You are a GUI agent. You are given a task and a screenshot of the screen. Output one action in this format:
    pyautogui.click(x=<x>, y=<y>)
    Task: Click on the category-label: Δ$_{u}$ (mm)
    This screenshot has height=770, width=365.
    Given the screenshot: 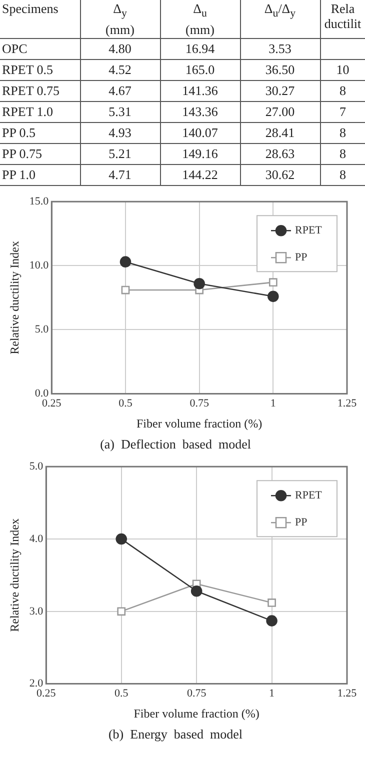 What is the action you would take?
    pyautogui.click(x=200, y=19)
    